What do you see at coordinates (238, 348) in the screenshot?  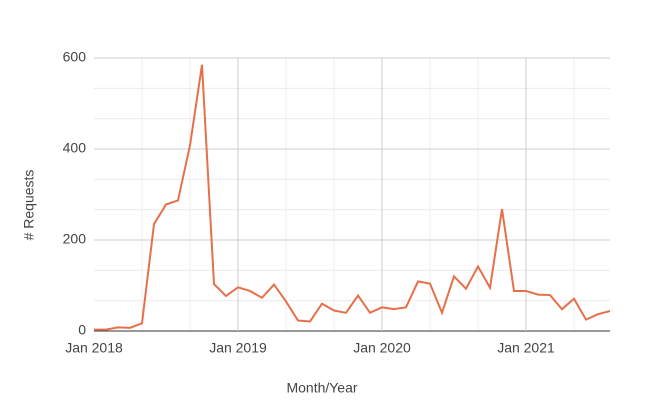 I see `x-tick-label: Jan 2019` at bounding box center [238, 348].